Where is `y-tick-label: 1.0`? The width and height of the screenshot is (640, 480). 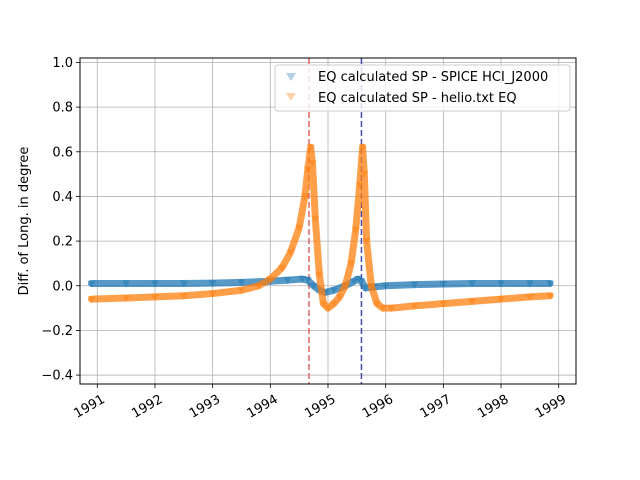 y-tick-label: 1.0 is located at coordinates (62, 63).